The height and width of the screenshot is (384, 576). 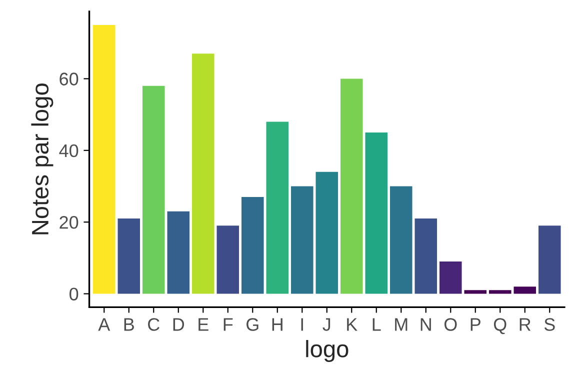 I want to click on x-tick-label: I, so click(x=302, y=324).